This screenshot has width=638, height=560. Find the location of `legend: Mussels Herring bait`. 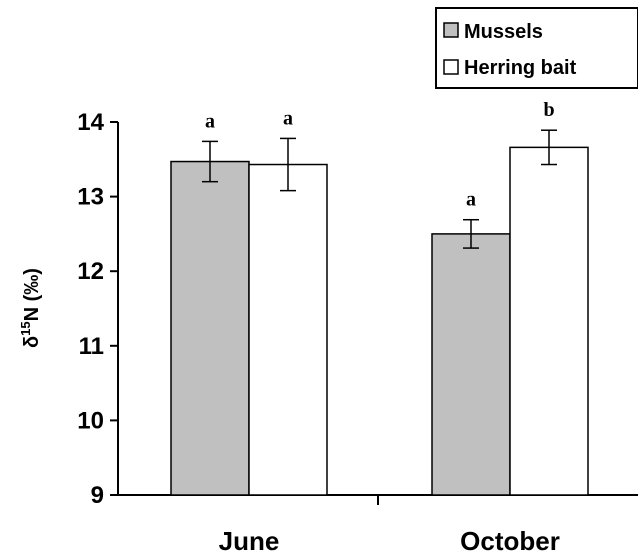

legend: Mussels Herring bait is located at coordinates (536, 48).